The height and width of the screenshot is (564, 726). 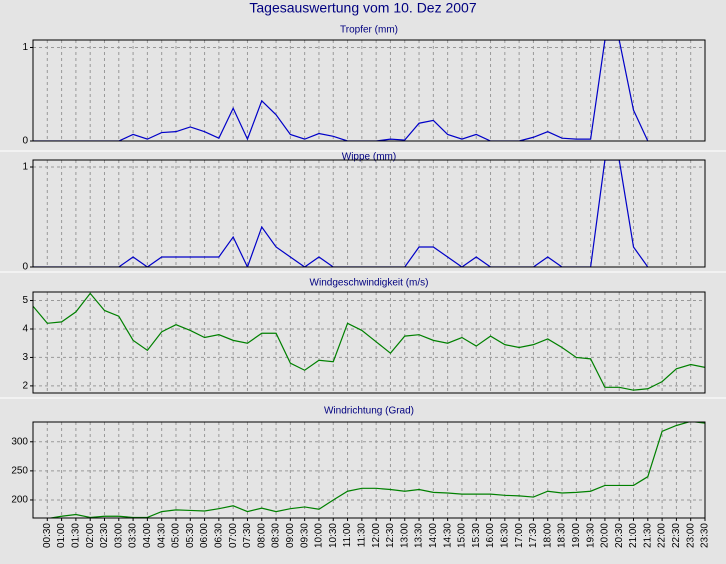 I want to click on x-tick-label: 13:30, so click(x=419, y=535).